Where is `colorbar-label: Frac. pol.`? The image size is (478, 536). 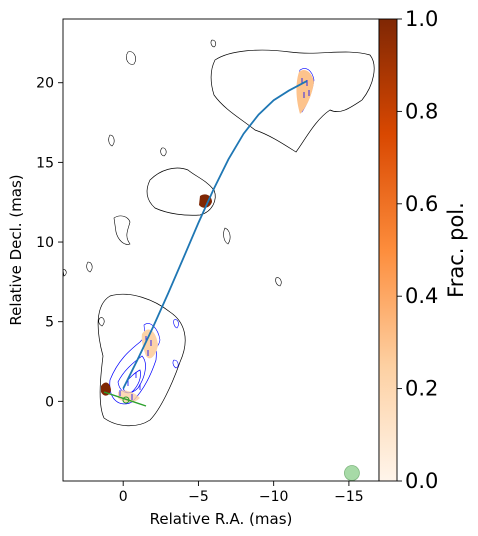
colorbar-label: Frac. pol. is located at coordinates (456, 250).